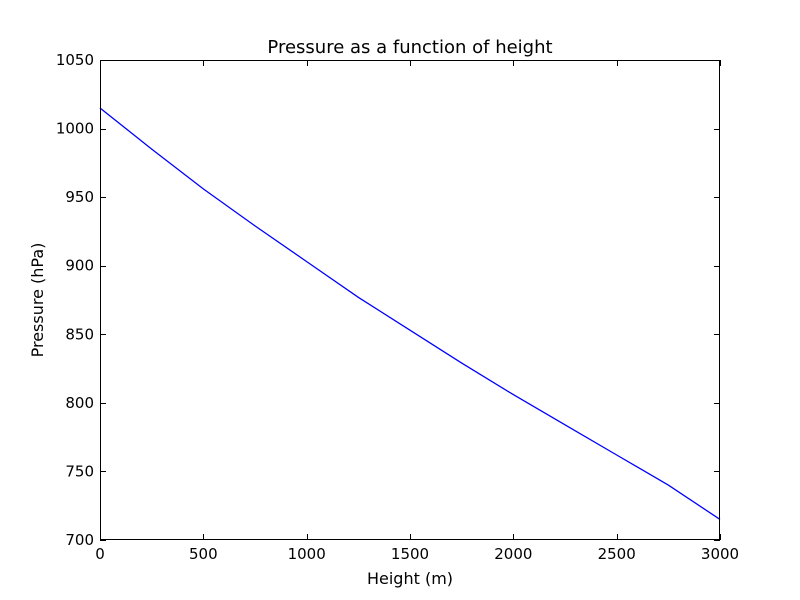  What do you see at coordinates (720, 554) in the screenshot?
I see `x-tick-label: 3000` at bounding box center [720, 554].